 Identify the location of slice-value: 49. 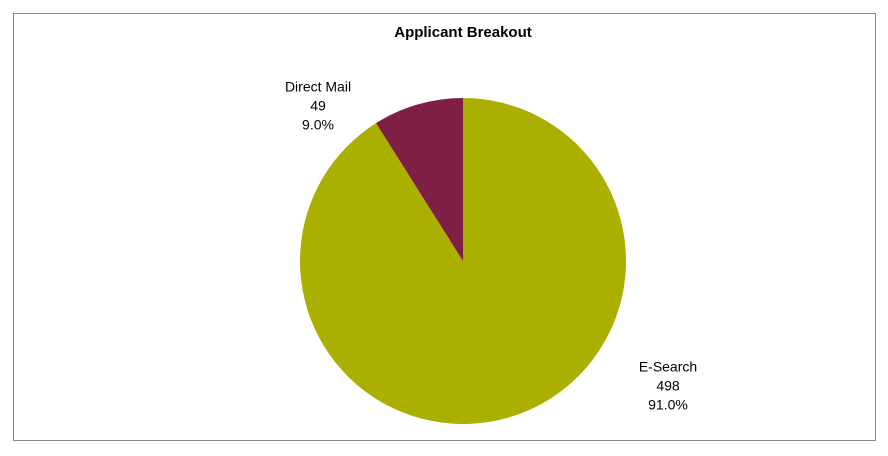
(318, 106).